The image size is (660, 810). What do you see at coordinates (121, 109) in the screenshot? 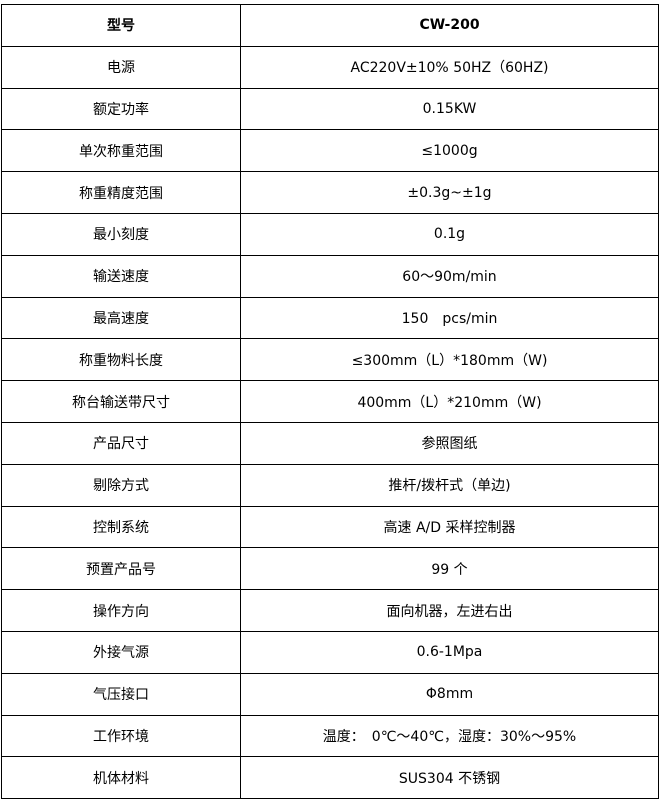
I see `spec-label: 额定功率` at bounding box center [121, 109].